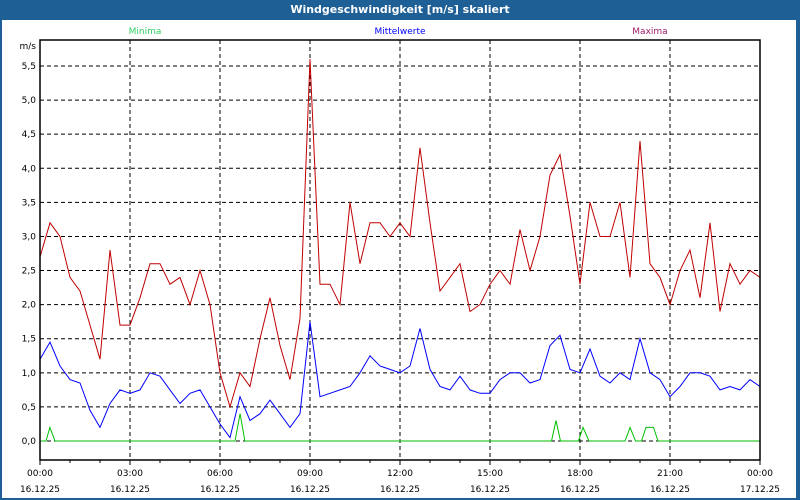 The image size is (800, 500). Describe the element at coordinates (310, 474) in the screenshot. I see `x-tick-time: 09:00` at that location.